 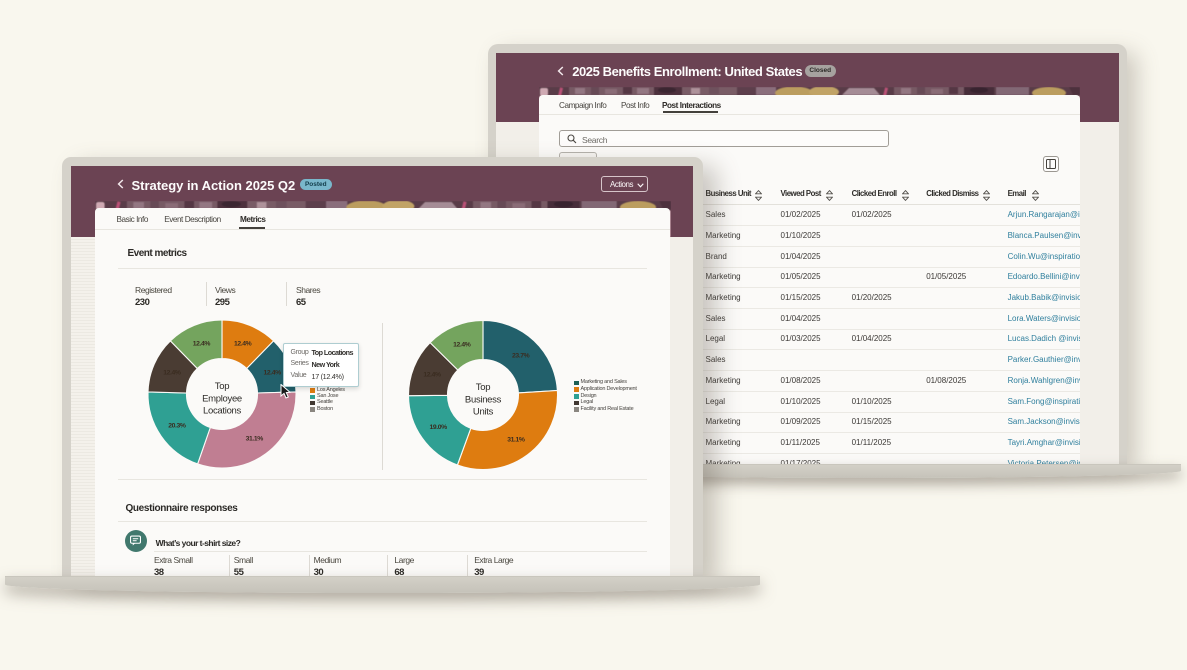 I want to click on svg-text: Units, so click(x=483, y=411).